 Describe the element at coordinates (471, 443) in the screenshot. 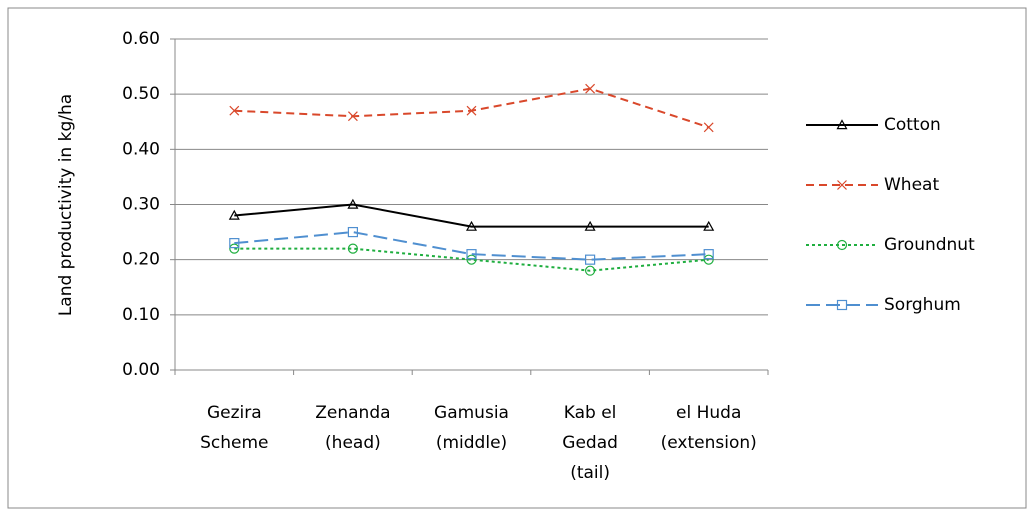

I see `x-tick-label: (middle)` at that location.